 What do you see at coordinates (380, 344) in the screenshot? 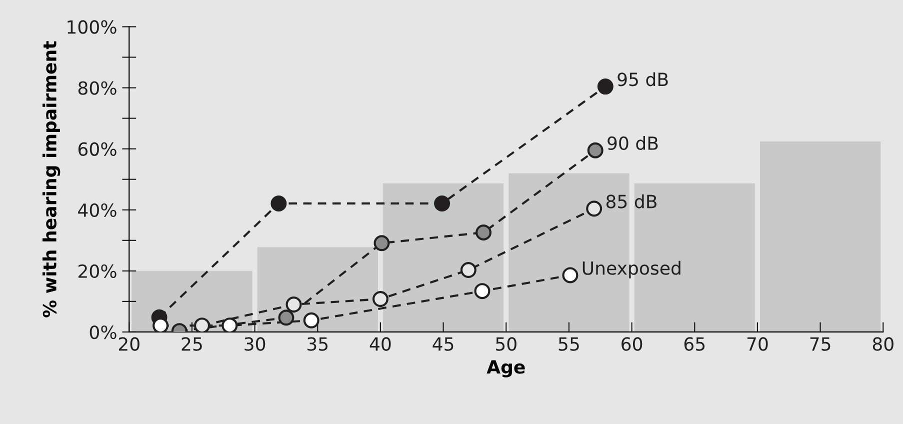
I see `x-tick-label: 40` at bounding box center [380, 344].